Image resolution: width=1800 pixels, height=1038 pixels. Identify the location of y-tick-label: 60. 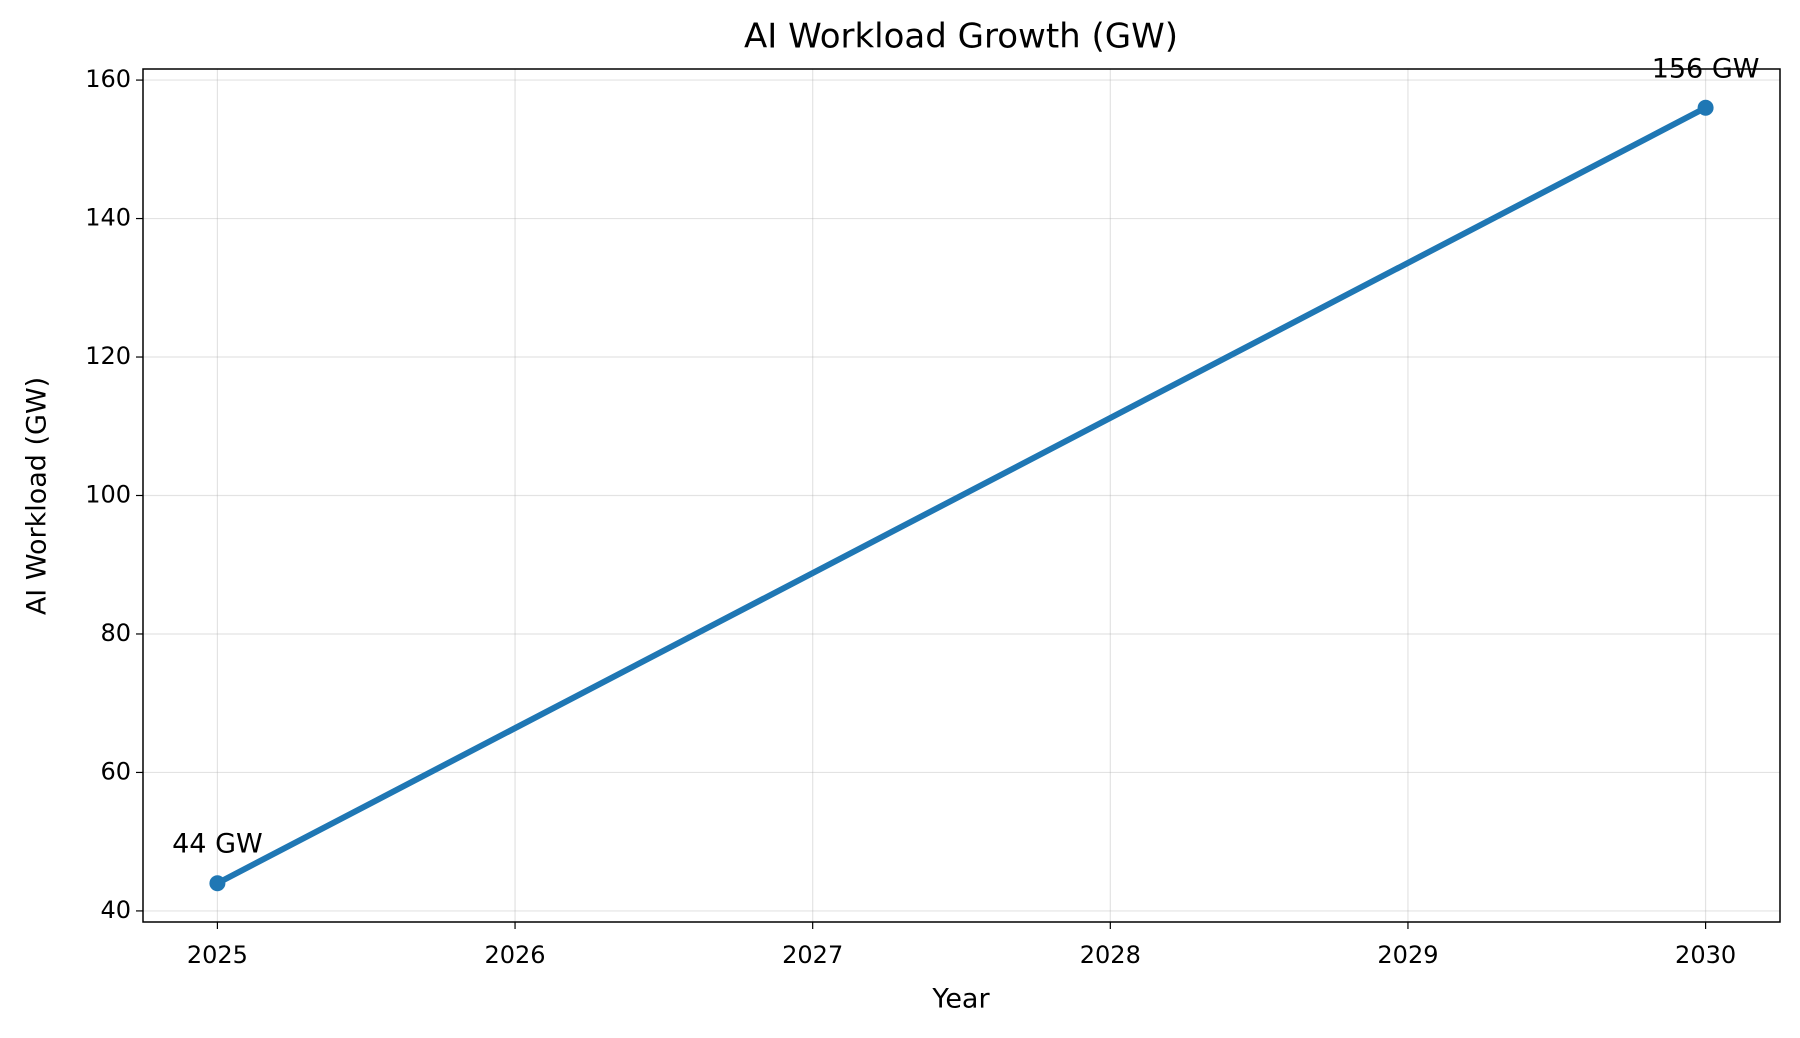
(115, 771).